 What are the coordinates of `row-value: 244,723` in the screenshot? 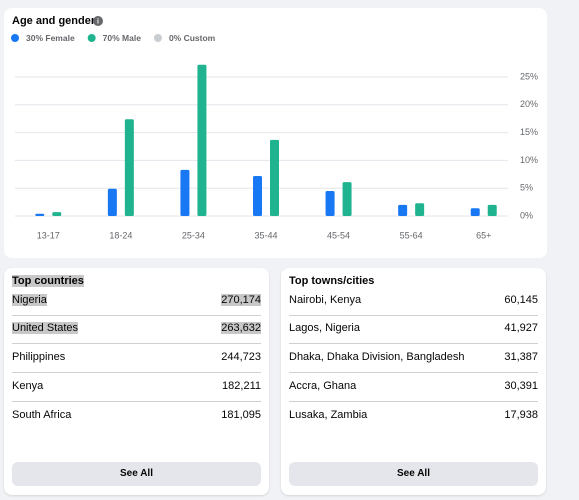 It's located at (241, 357).